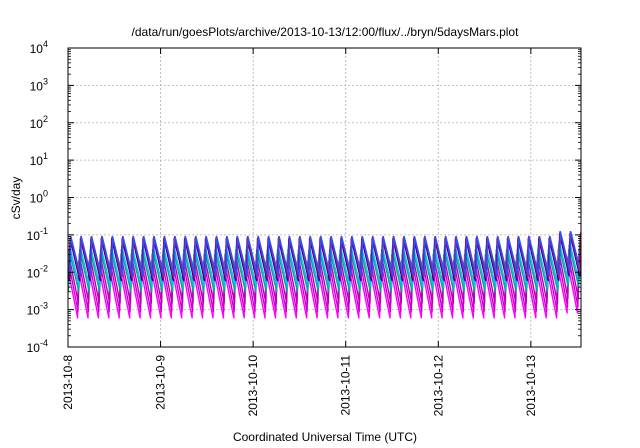 Image resolution: width=640 pixels, height=448 pixels. I want to click on y-tick-exponent: 3, so click(45, 81).